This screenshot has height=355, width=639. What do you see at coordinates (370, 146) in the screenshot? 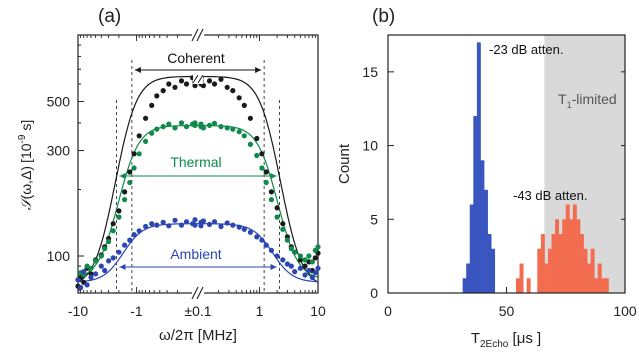
I see `y-tick-label: 10` at bounding box center [370, 146].